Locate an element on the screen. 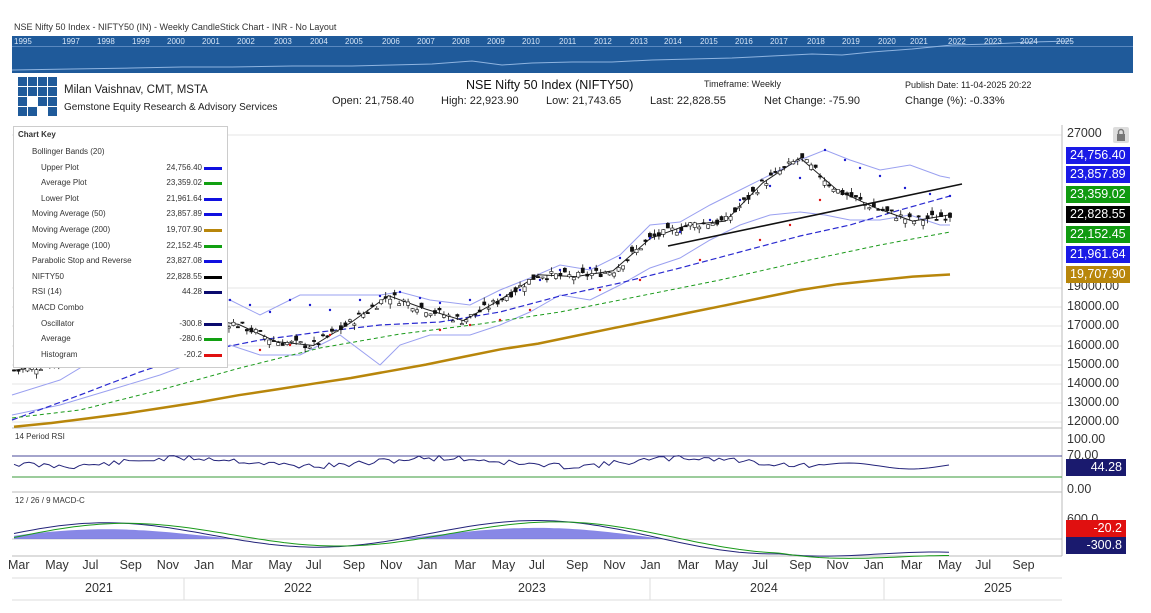 The image size is (1151, 613). overview-year-2001: 2001 is located at coordinates (211, 41).